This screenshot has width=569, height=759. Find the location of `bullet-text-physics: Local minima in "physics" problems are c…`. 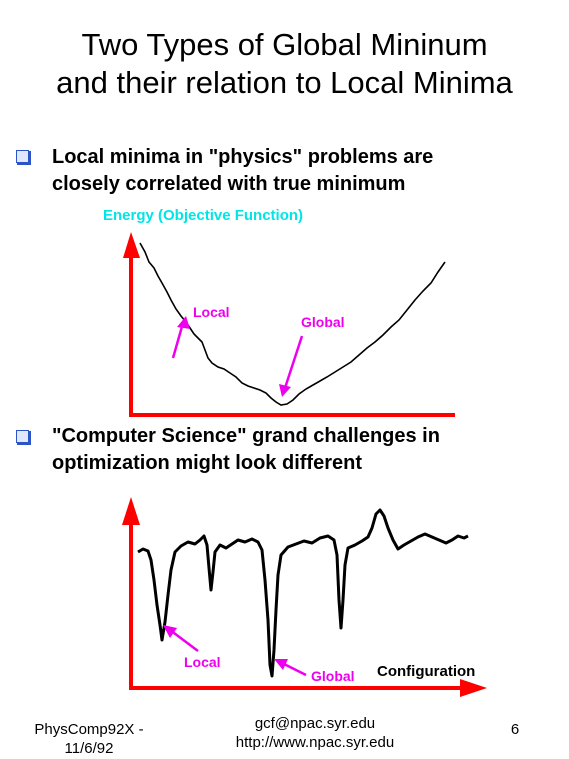

bullet-text-physics: Local minima in "physics" problems are c… is located at coordinates (242, 171).